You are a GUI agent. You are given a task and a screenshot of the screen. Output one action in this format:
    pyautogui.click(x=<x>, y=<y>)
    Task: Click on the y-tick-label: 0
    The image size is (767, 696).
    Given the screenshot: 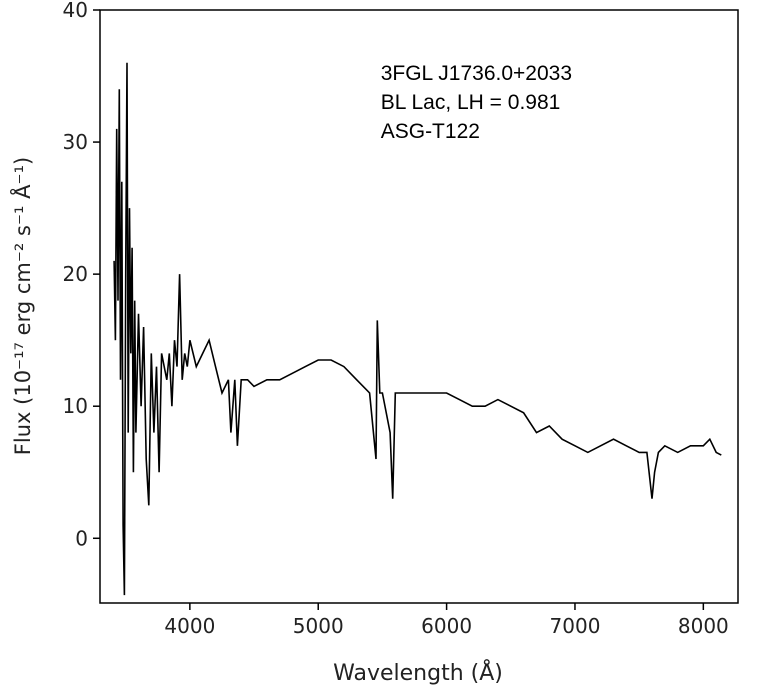 What is the action you would take?
    pyautogui.click(x=81, y=538)
    